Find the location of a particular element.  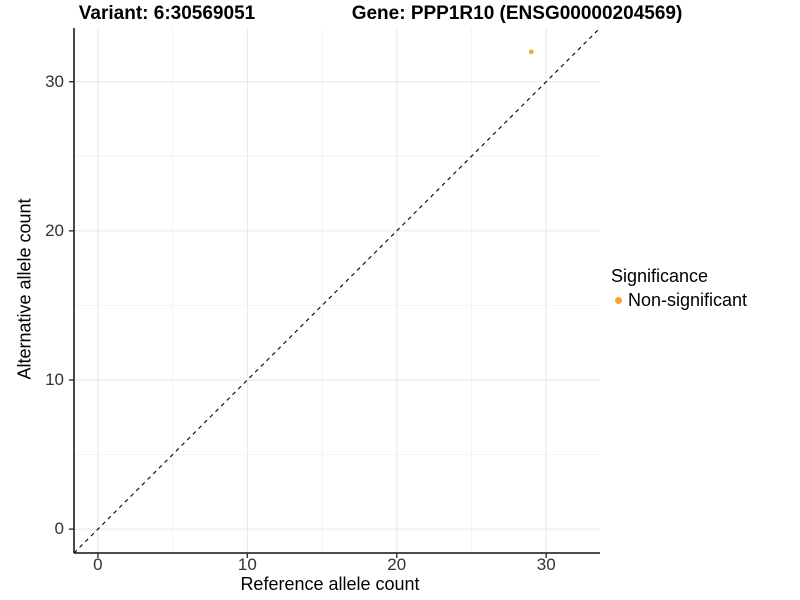

x-tick-label: 30 is located at coordinates (546, 564).